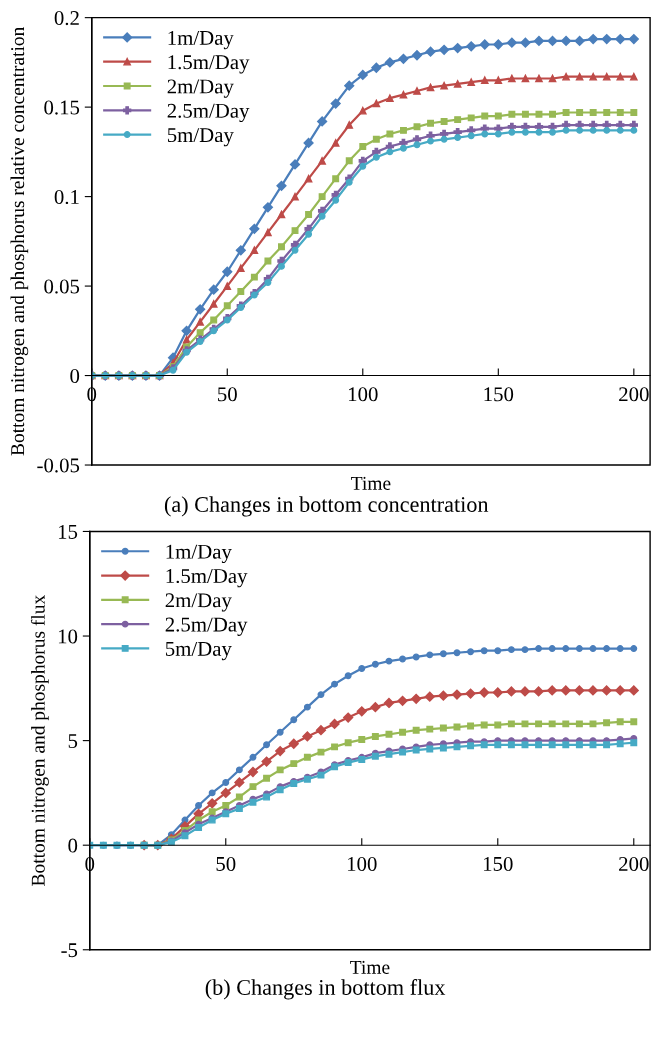 This screenshot has width=660, height=1038. Describe the element at coordinates (68, 531) in the screenshot. I see `y-tick-label: 15` at that location.